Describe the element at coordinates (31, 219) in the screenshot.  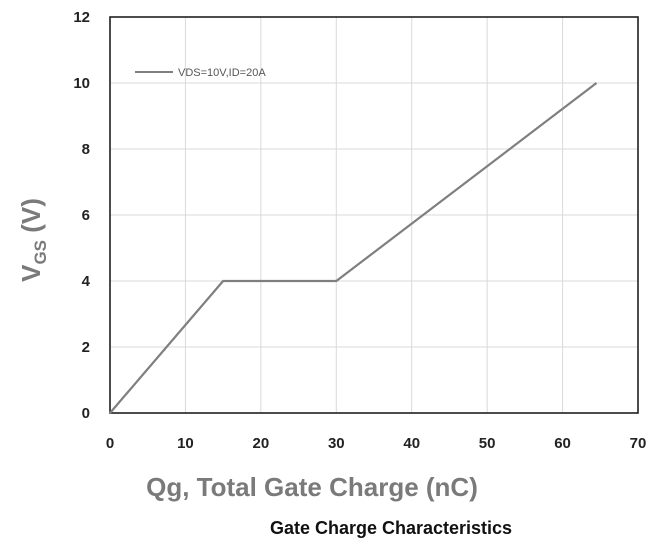
I see `y-axis-title-unit: (V)` at that location.